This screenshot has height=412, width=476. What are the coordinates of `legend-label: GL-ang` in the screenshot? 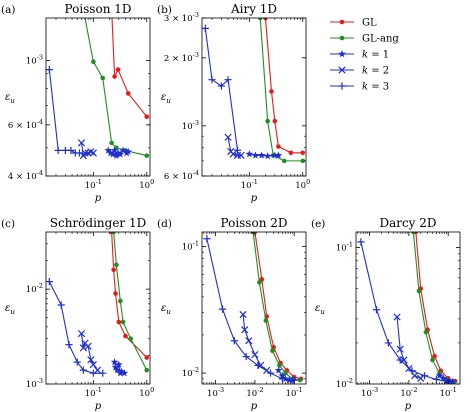 It's located at (380, 39).